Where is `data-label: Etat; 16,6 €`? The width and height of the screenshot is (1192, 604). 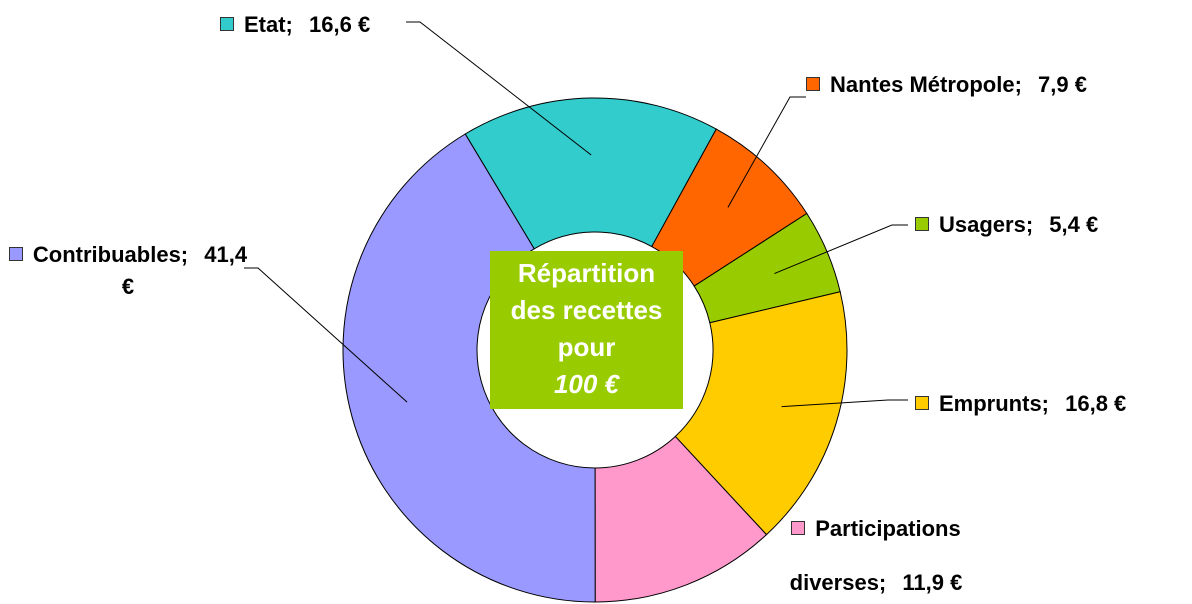
data-label: Etat; 16,6 € is located at coordinates (295, 25).